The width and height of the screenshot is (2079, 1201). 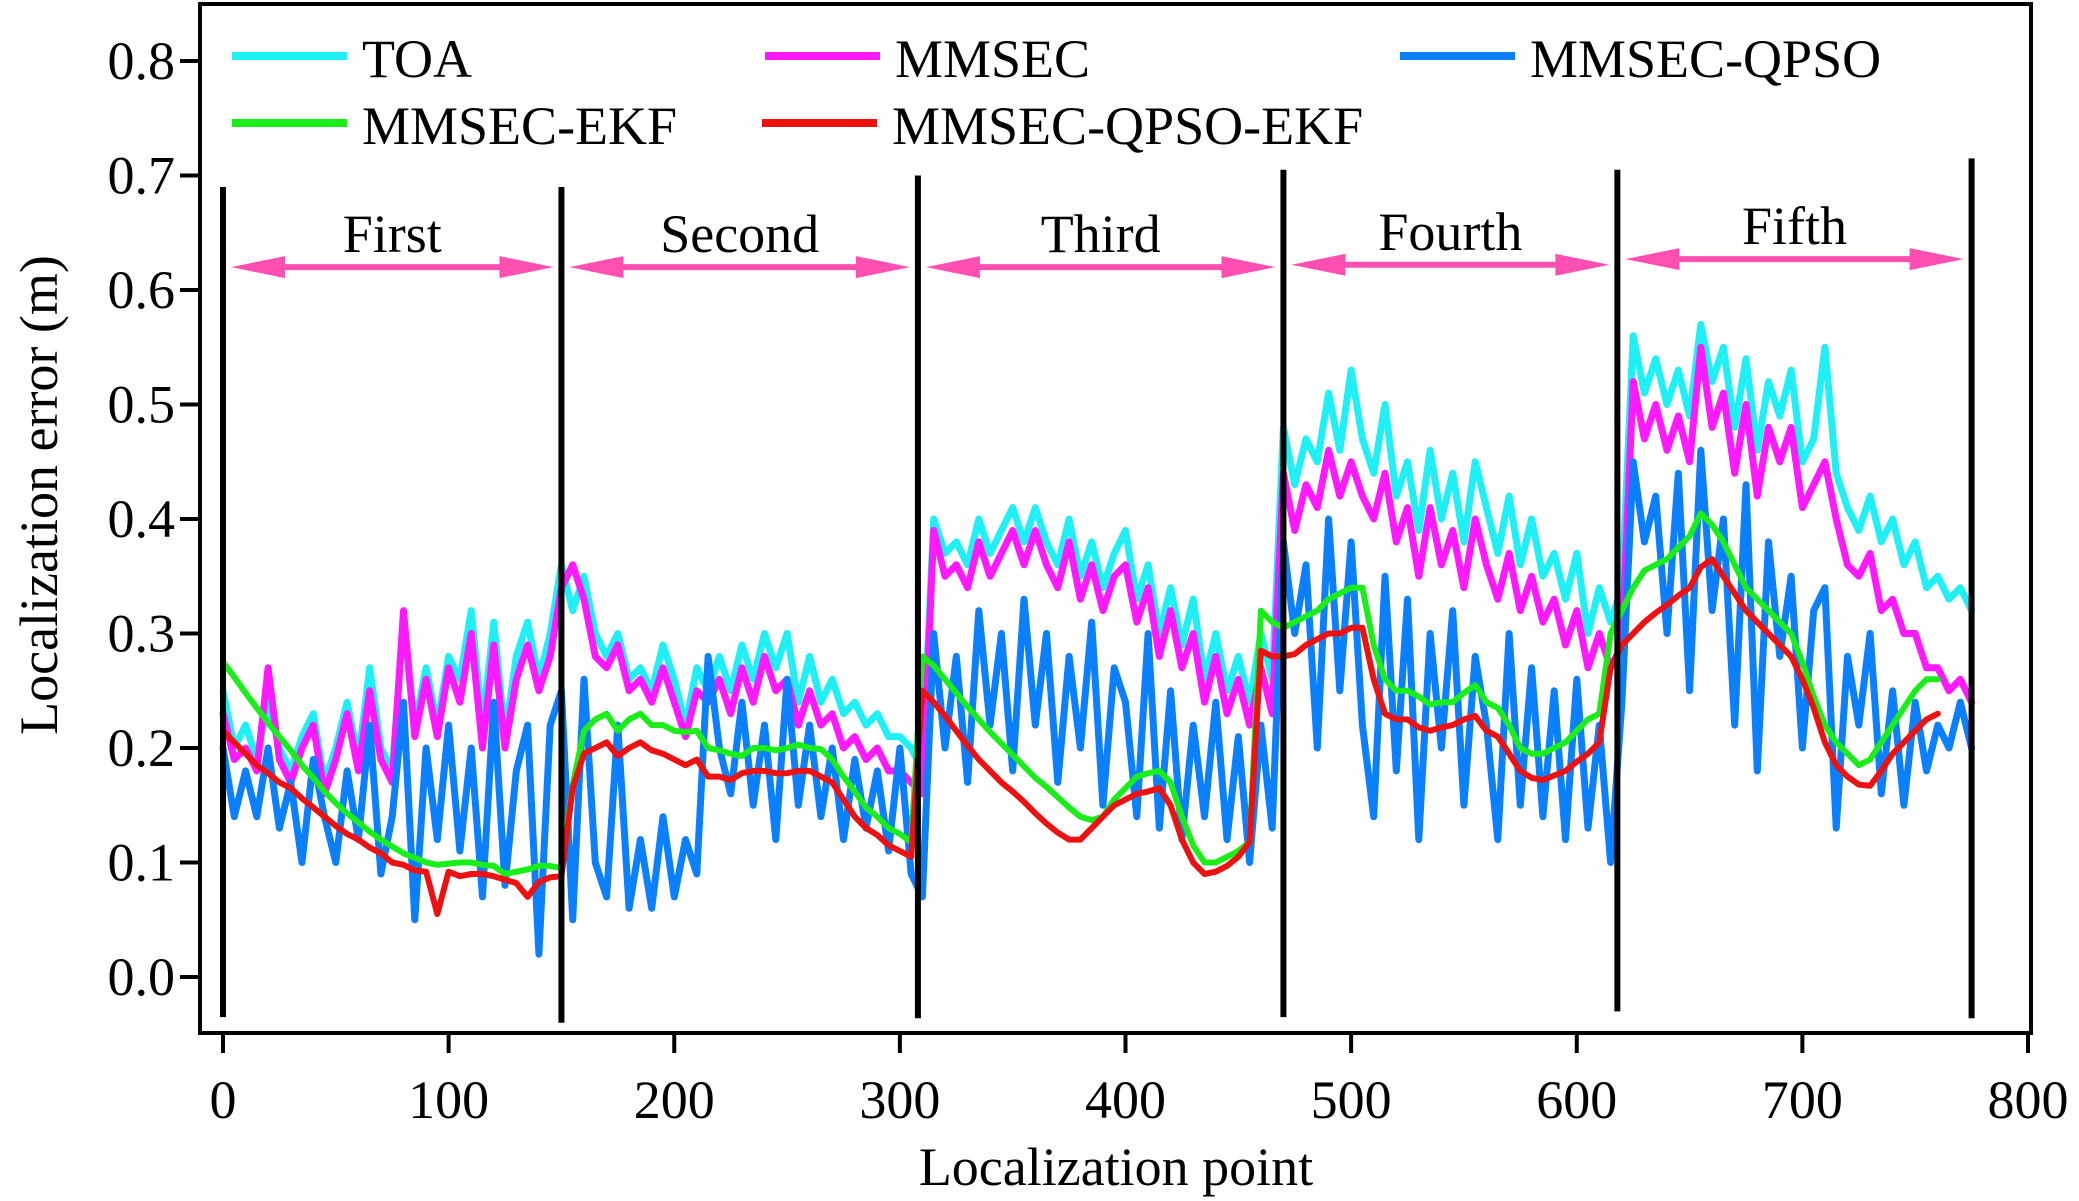 I want to click on x-tick-label: 800, so click(x=2028, y=1100).